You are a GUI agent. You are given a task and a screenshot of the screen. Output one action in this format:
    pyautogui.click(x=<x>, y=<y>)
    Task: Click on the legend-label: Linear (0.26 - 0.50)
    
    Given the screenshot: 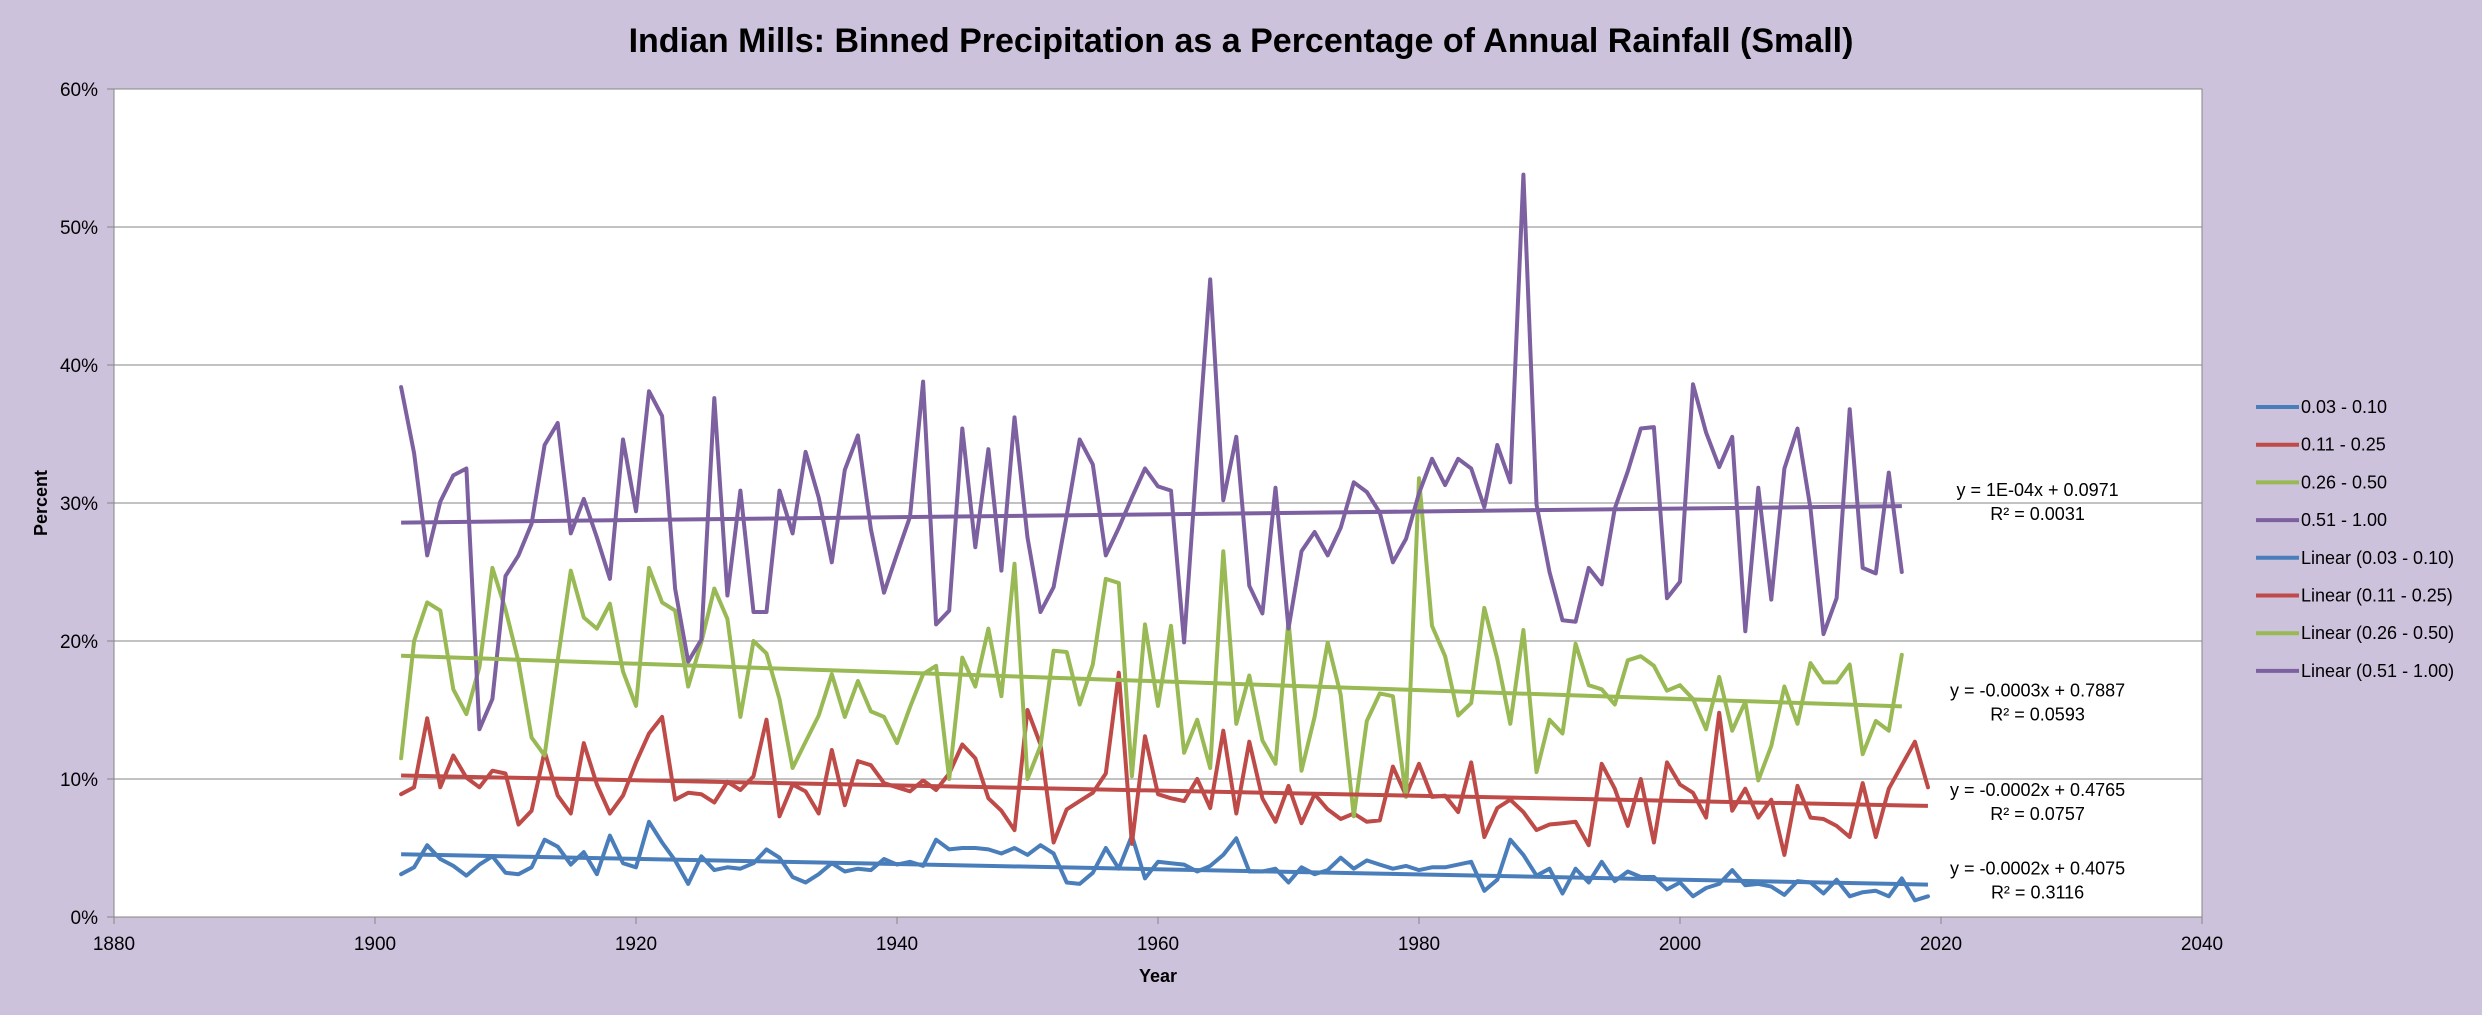 What is the action you would take?
    pyautogui.click(x=2377, y=633)
    